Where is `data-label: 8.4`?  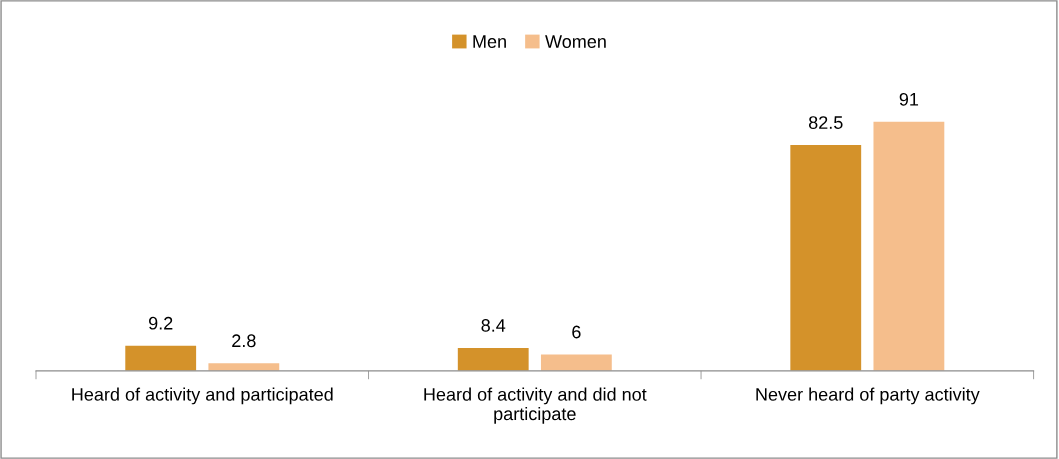
data-label: 8.4 is located at coordinates (493, 325).